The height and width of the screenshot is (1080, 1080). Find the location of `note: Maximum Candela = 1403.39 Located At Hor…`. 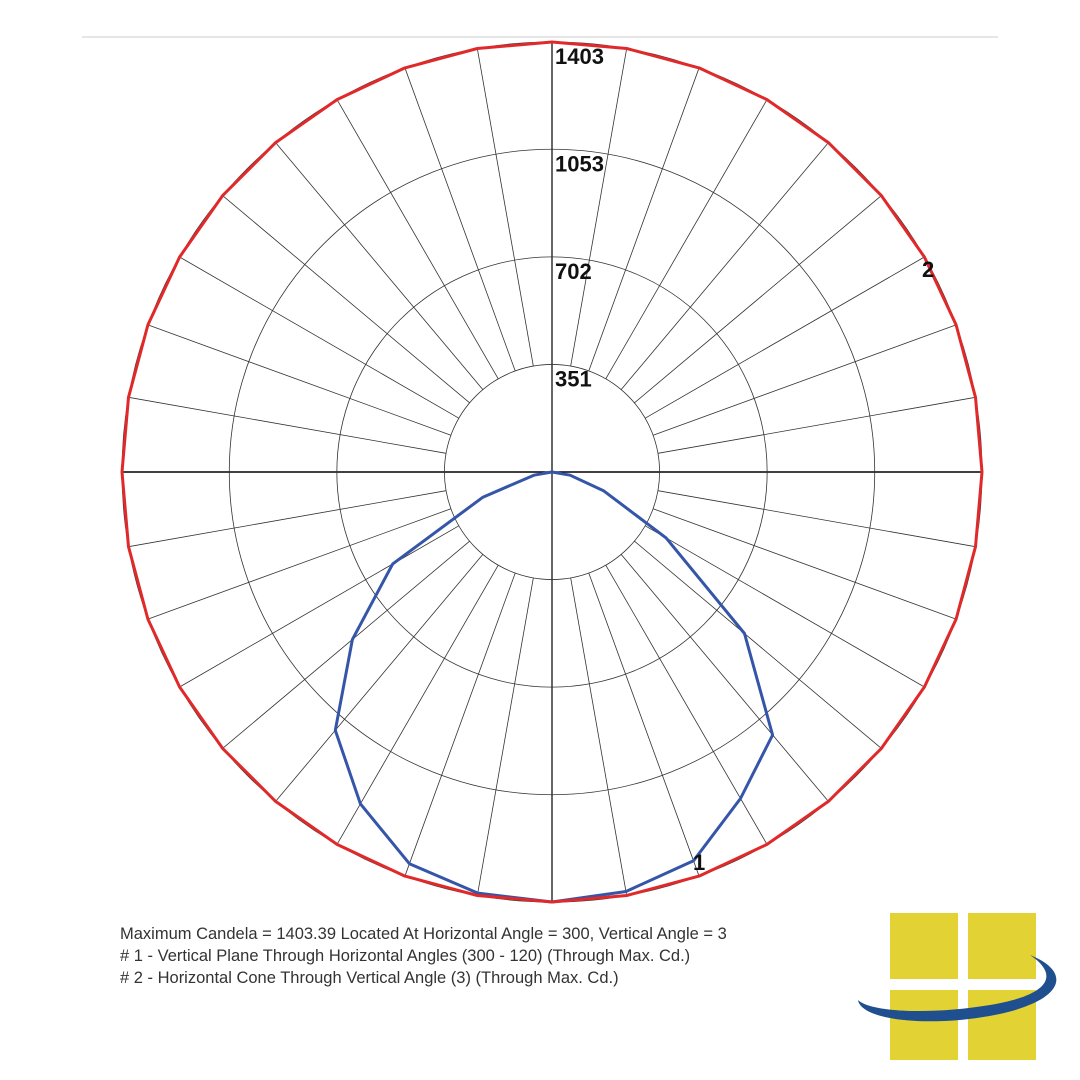

note: Maximum Candela = 1403.39 Located At Hor… is located at coordinates (423, 934).